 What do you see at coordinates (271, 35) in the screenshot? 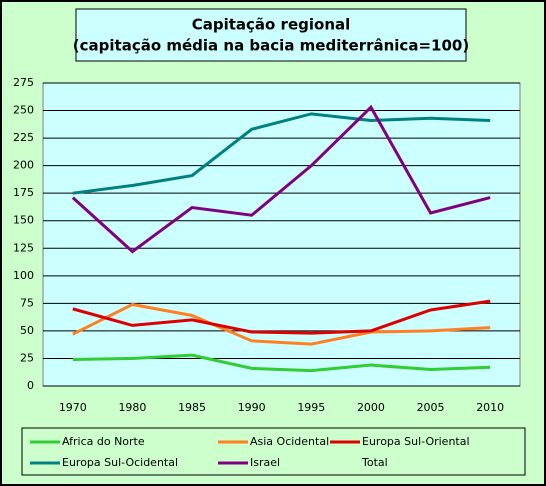
I see `title-box` at bounding box center [271, 35].